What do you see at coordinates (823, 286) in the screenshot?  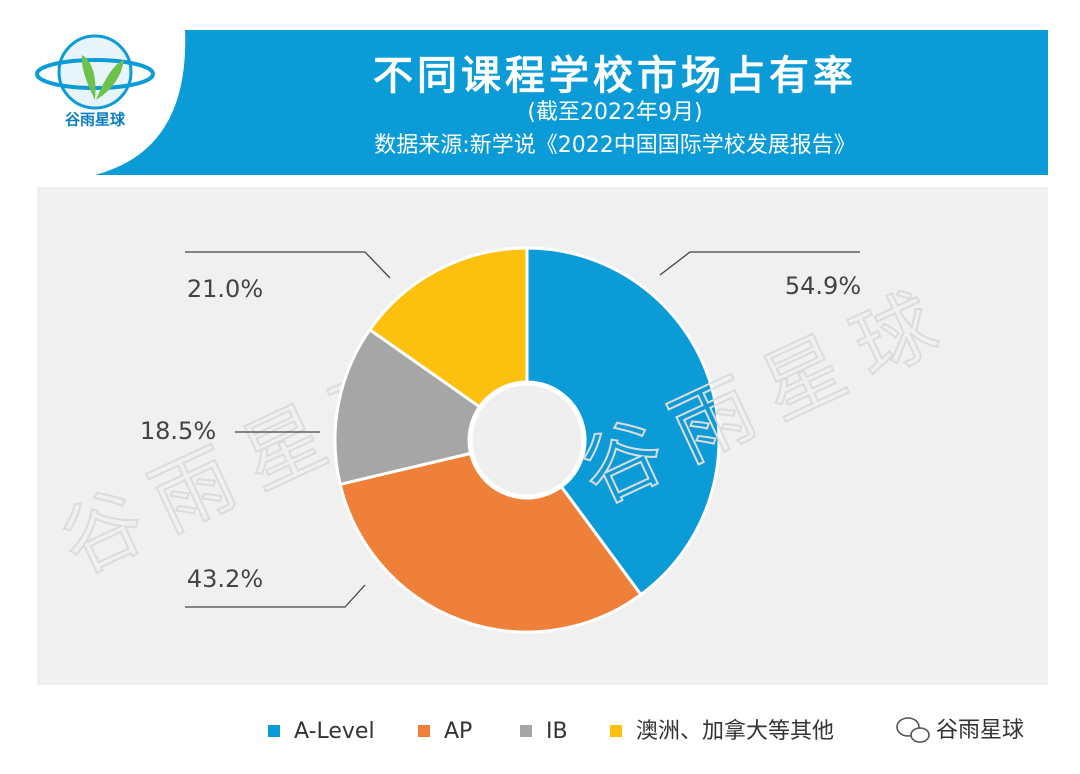 I see `data-label: 54.9%` at bounding box center [823, 286].